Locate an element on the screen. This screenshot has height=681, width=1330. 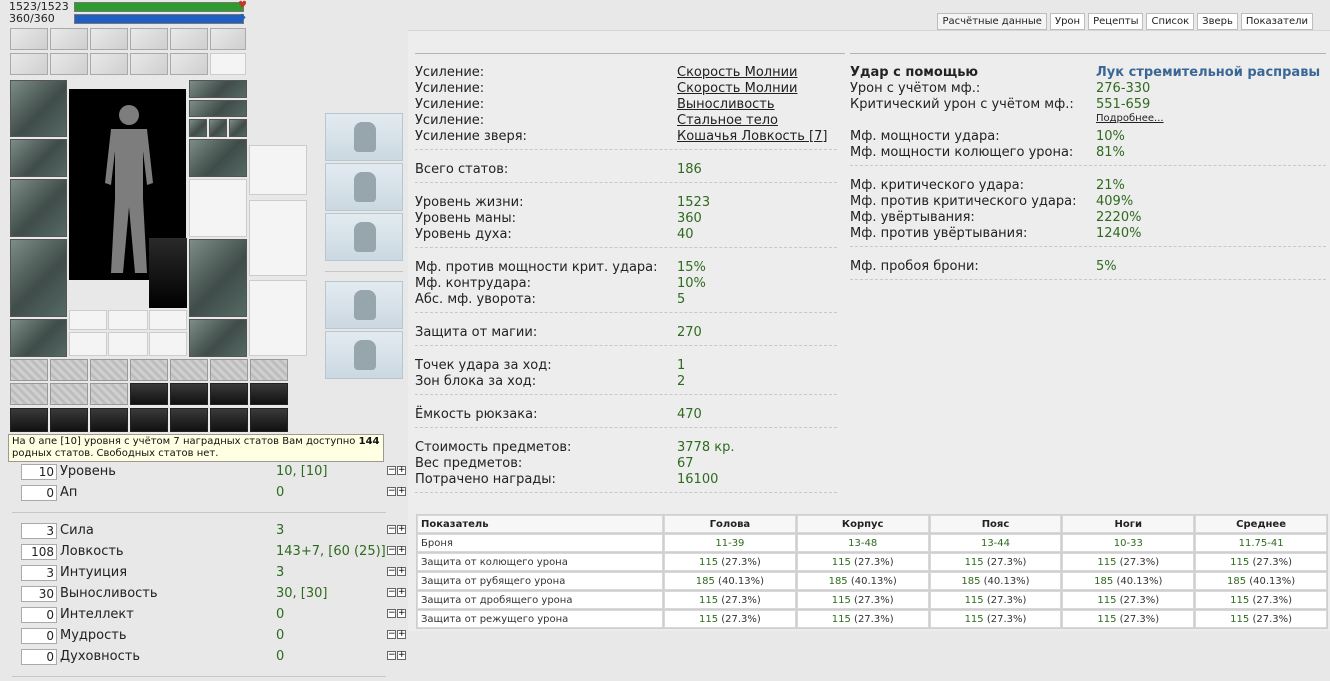
shirt-slot is located at coordinates (278, 238).